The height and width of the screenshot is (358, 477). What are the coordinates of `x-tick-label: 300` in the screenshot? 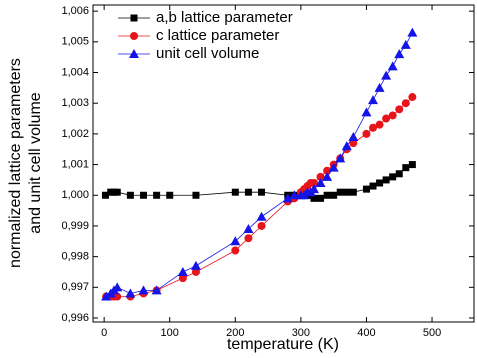 It's located at (301, 333).